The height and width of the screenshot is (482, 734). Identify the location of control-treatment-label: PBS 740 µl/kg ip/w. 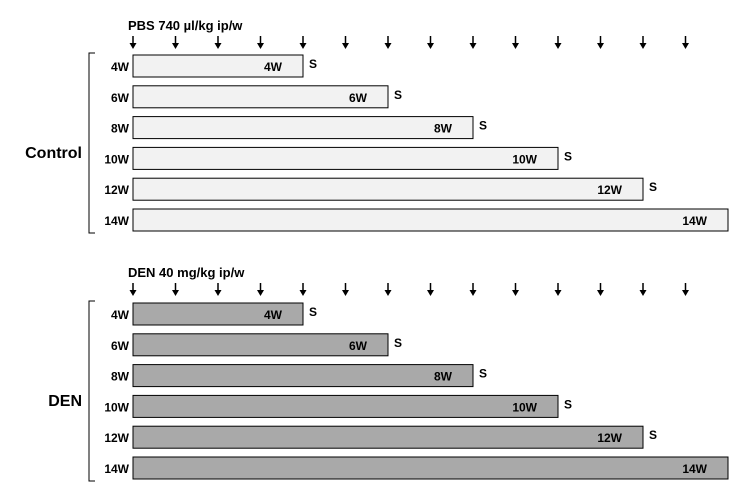
(185, 25).